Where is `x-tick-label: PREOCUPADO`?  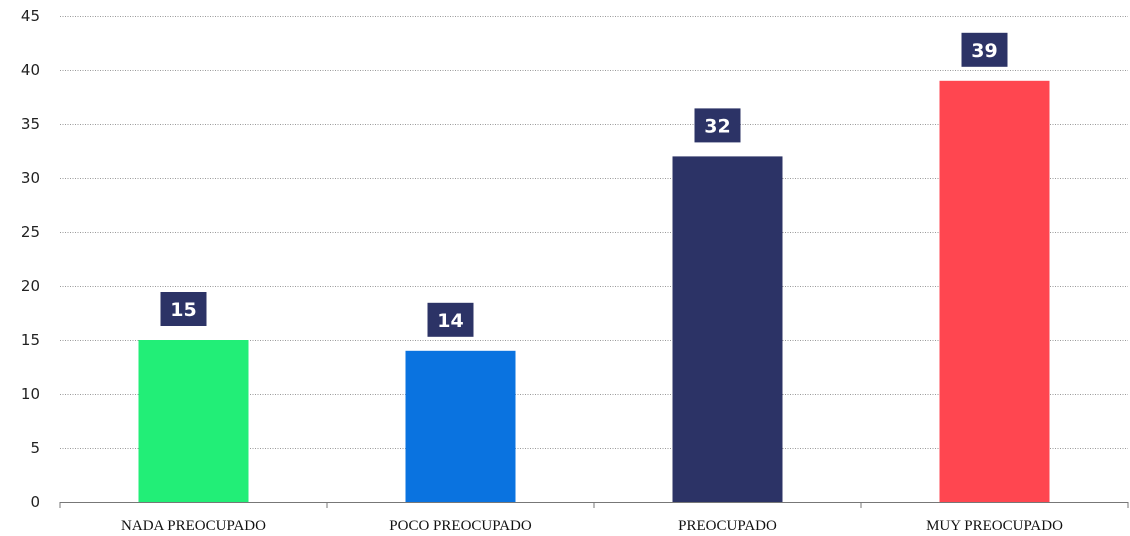 x-tick-label: PREOCUPADO is located at coordinates (727, 526).